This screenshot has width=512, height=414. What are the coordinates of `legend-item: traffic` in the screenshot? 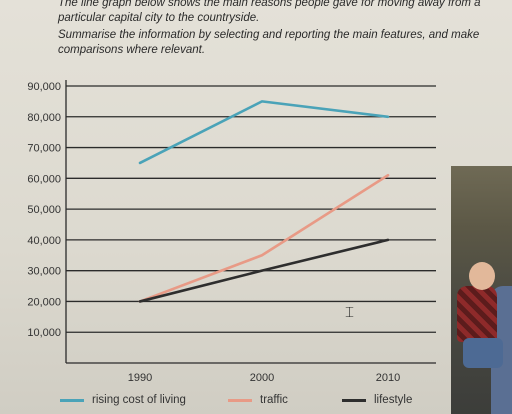 It's located at (258, 400).